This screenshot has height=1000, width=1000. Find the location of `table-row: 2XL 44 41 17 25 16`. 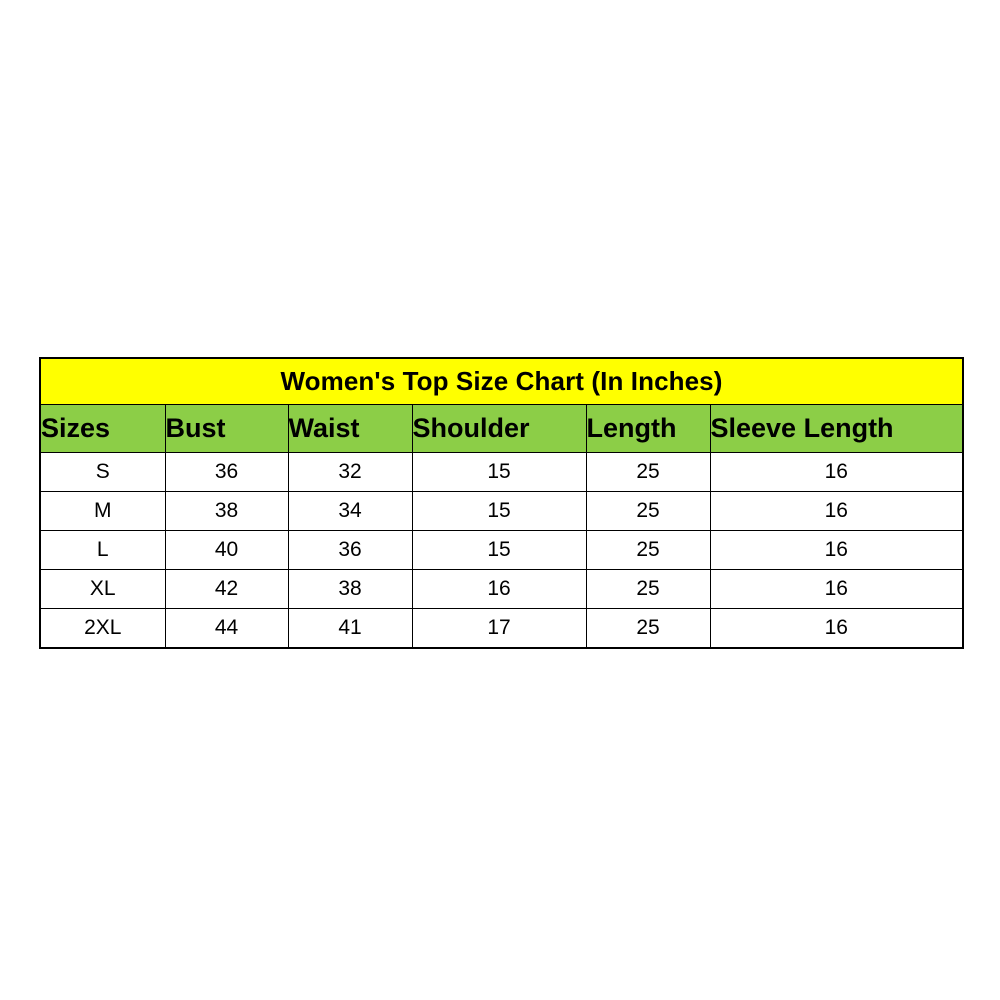

table-row: 2XL 44 41 17 25 16 is located at coordinates (501, 628).